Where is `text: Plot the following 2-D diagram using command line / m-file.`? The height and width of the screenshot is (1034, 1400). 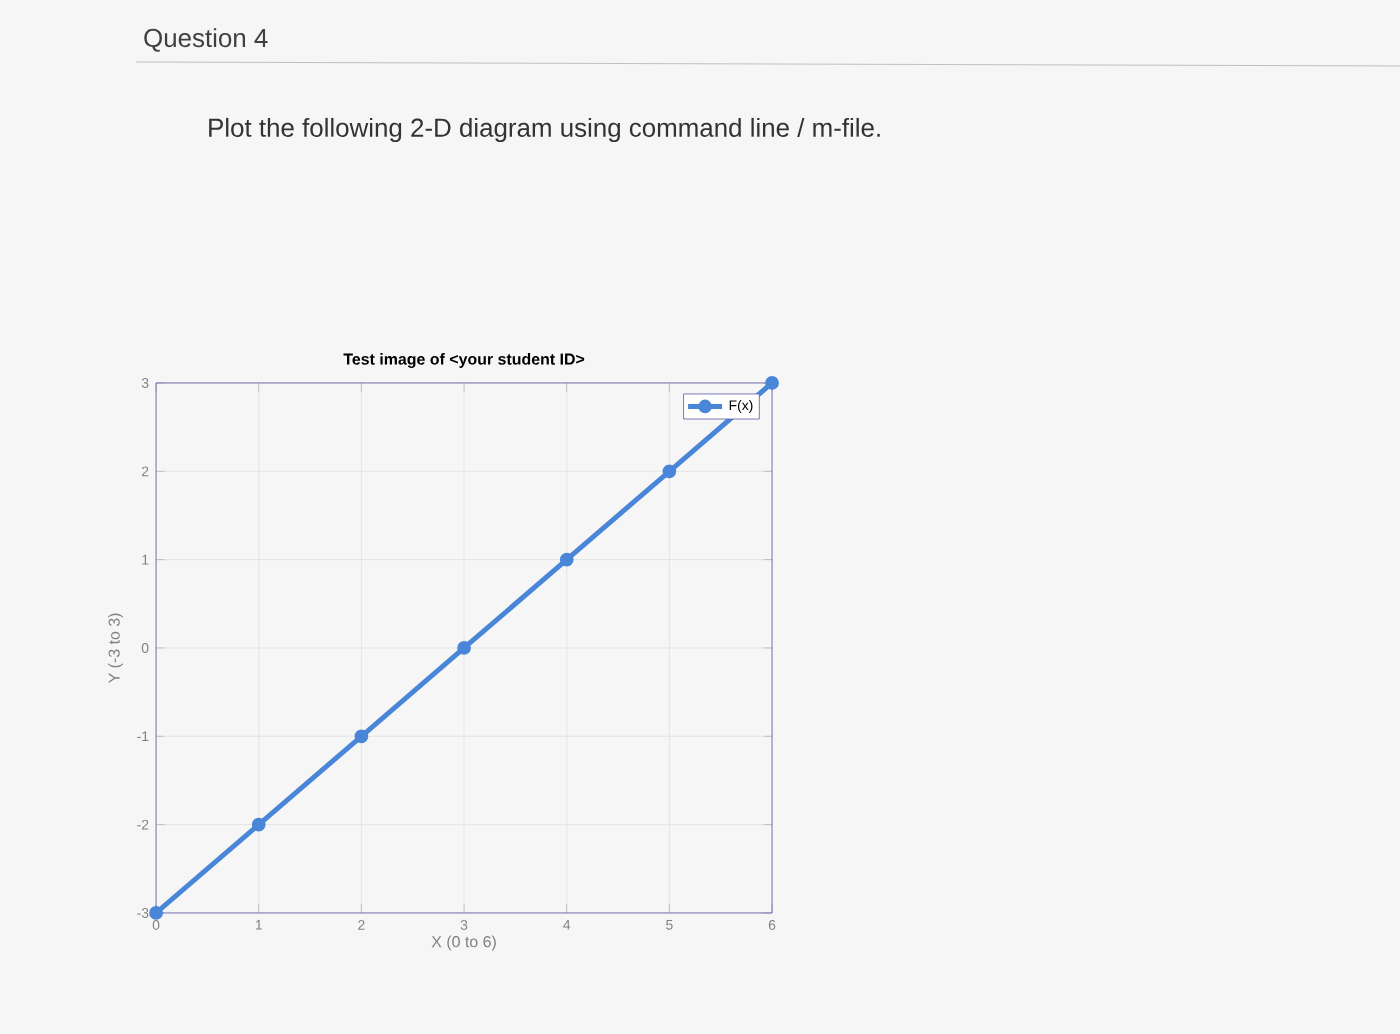 text: Plot the following 2-D diagram using command line / m-file. is located at coordinates (544, 130).